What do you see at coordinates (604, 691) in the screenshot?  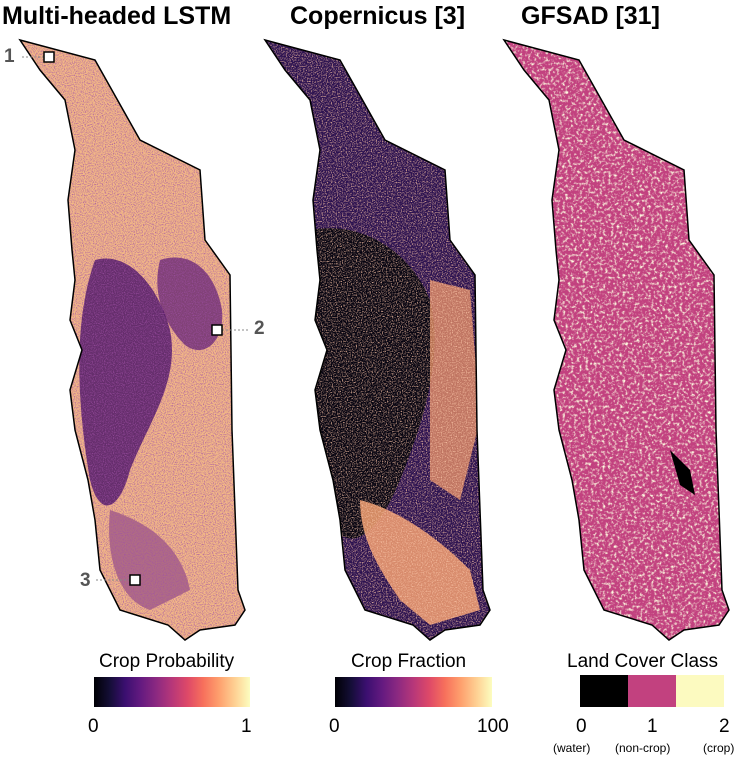 I see `swatch-water` at bounding box center [604, 691].